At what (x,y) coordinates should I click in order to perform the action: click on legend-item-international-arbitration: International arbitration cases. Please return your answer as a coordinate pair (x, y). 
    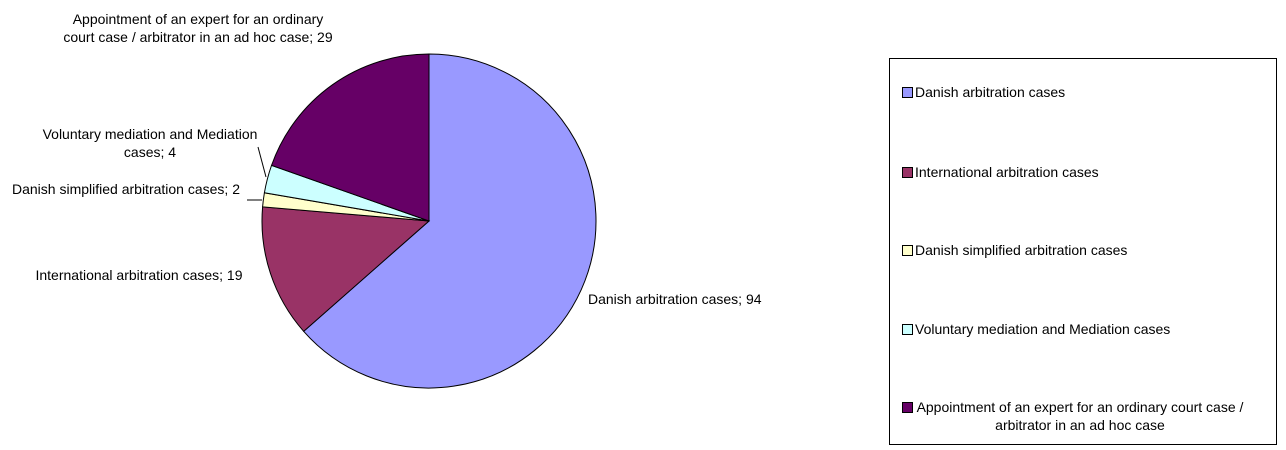
    Looking at the image, I should click on (1000, 172).